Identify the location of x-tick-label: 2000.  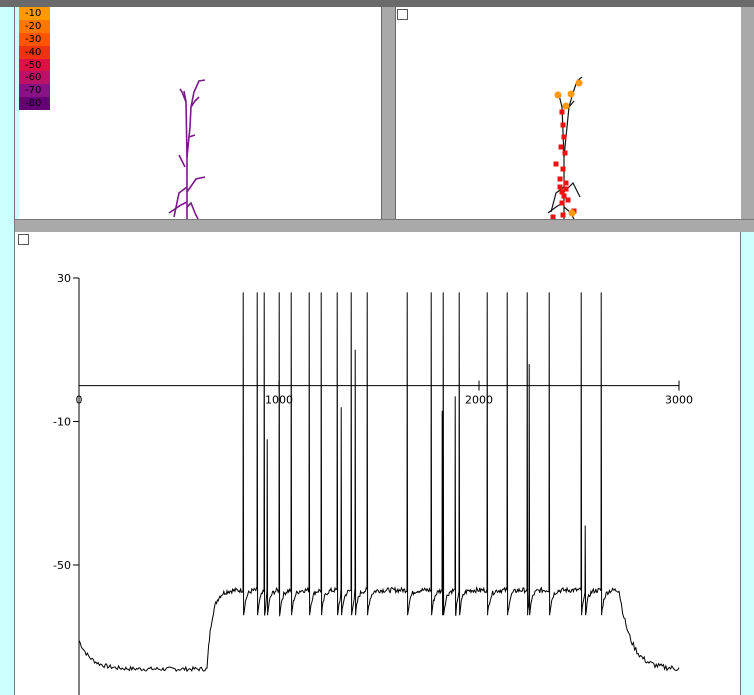
(479, 400).